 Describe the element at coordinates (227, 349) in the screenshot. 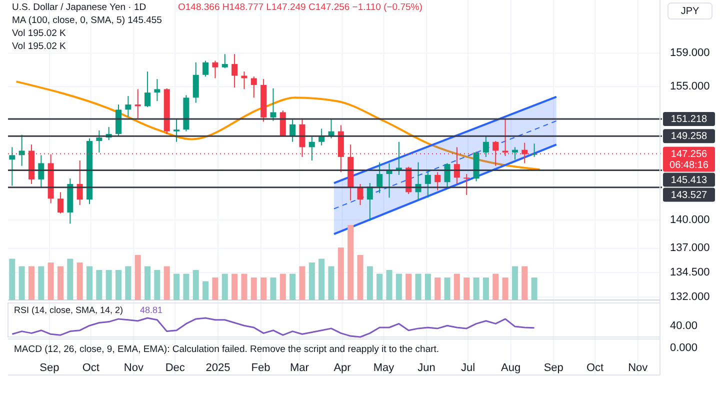

I see `text: MACD (12, 26, close, 9, EMA, EMA): Calculation failed. Remove the script and reapply it to the chart.` at that location.